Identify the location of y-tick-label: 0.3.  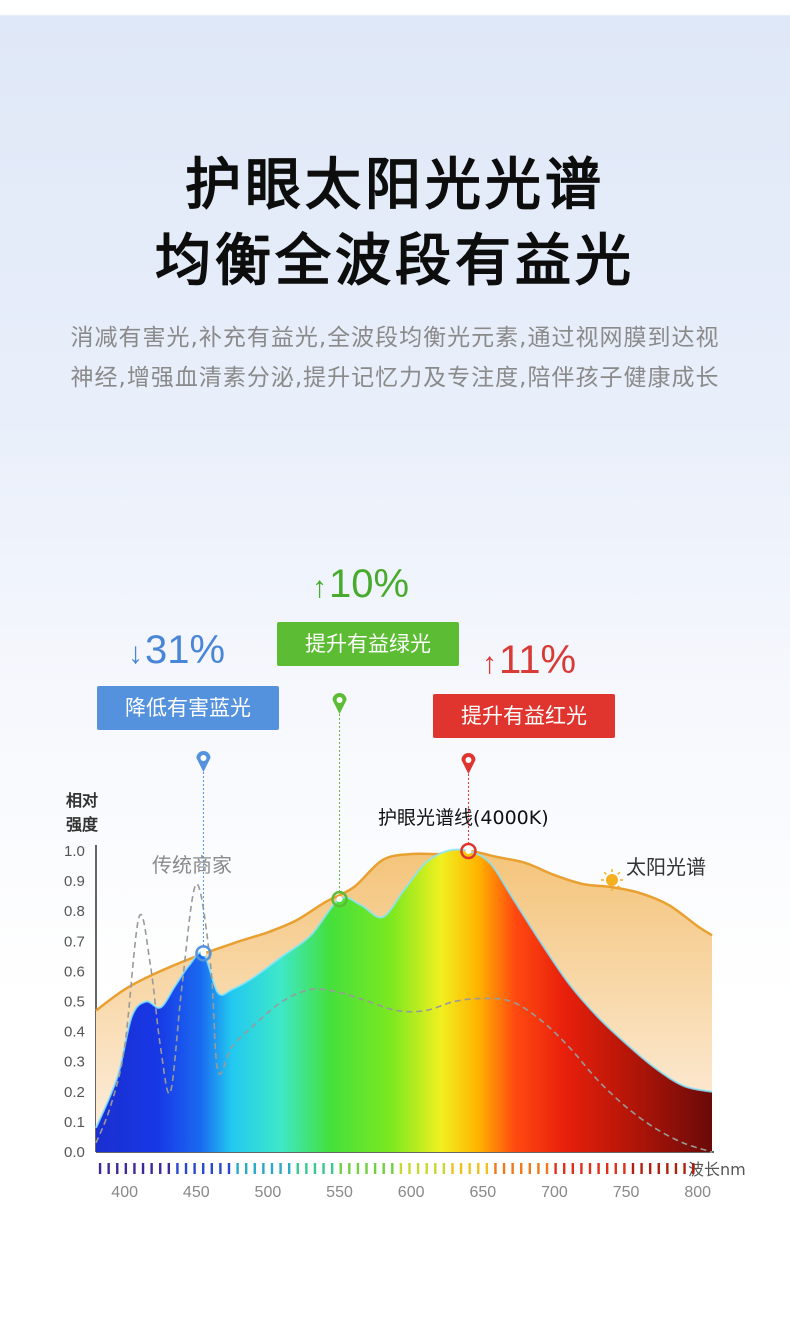
(74, 1062).